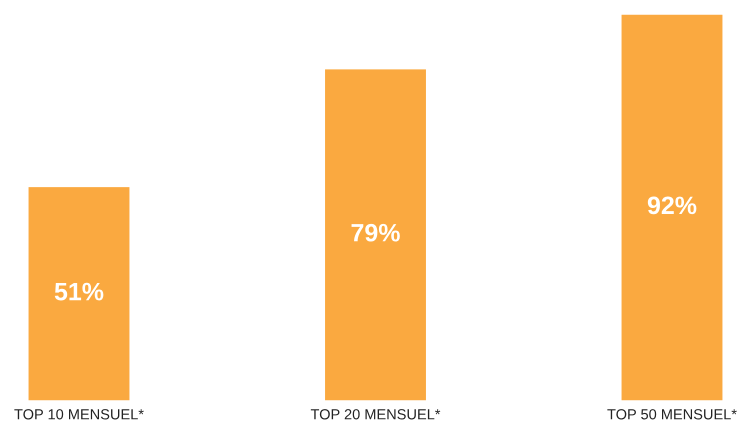  What do you see at coordinates (79, 291) in the screenshot?
I see `data-label: 51%` at bounding box center [79, 291].